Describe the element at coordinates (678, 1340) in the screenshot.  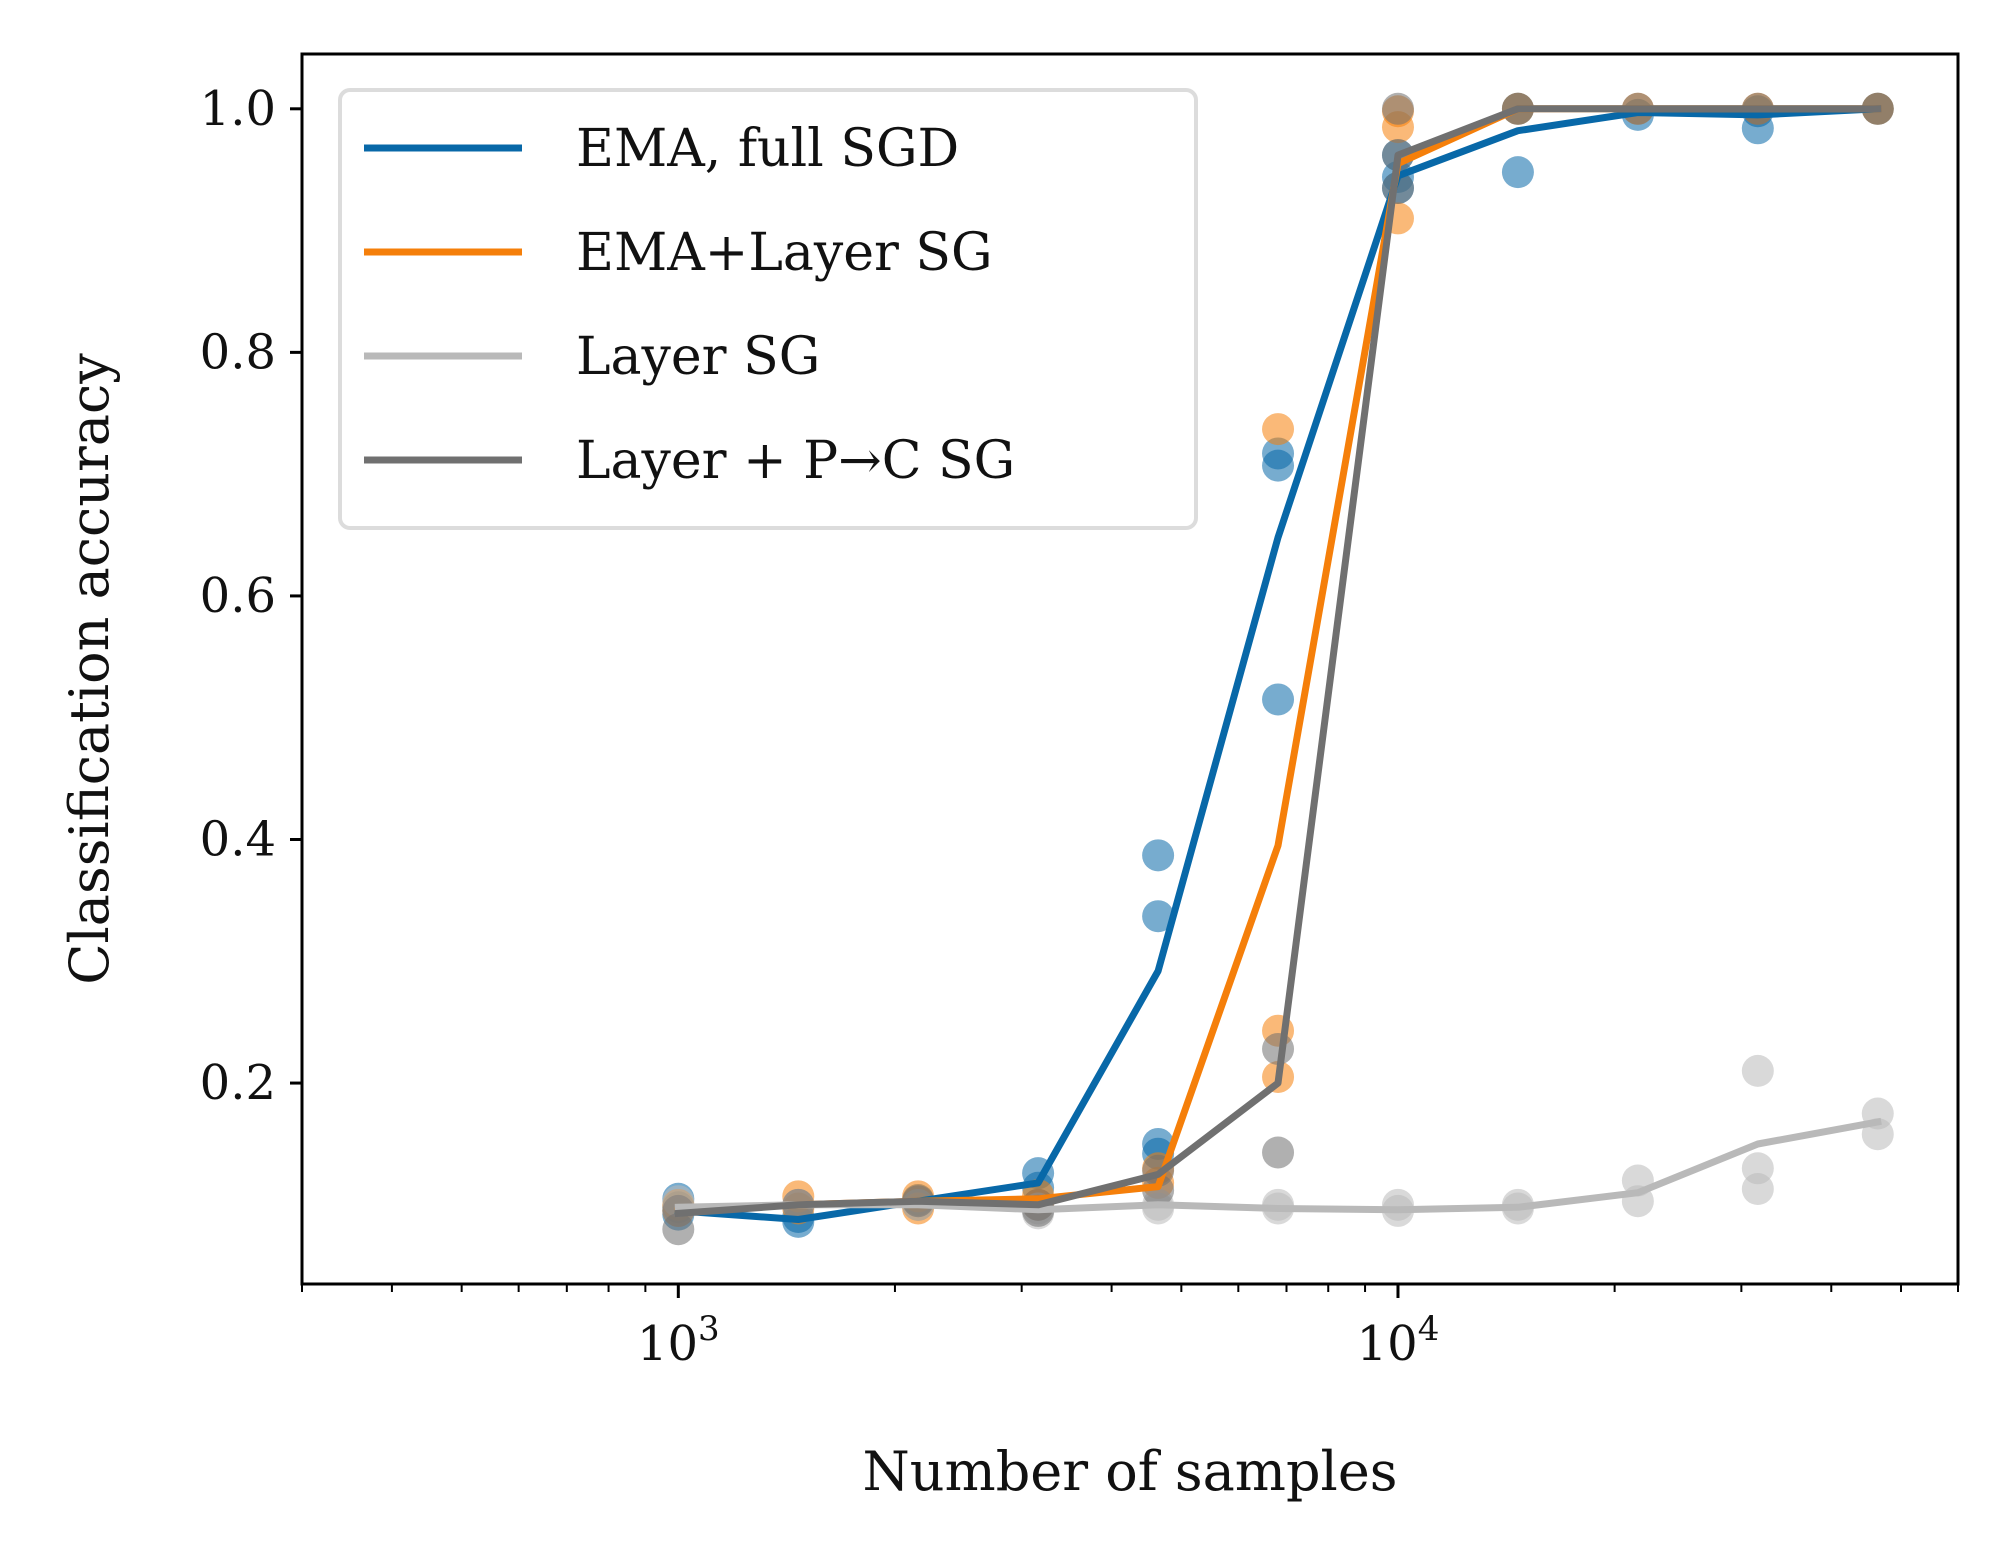
I see `x-tick-label: 10³` at that location.